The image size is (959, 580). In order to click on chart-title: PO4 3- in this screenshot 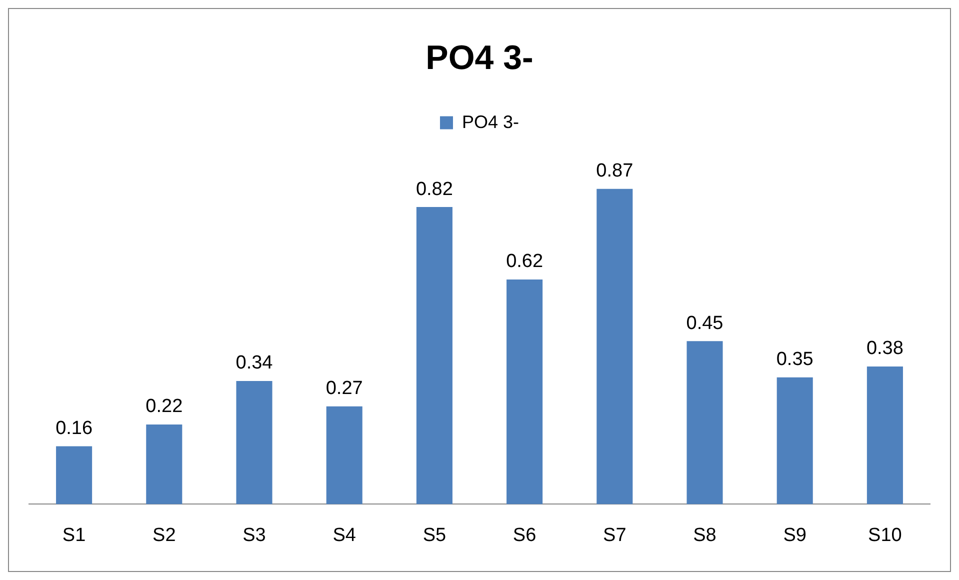, I will do `click(480, 57)`.